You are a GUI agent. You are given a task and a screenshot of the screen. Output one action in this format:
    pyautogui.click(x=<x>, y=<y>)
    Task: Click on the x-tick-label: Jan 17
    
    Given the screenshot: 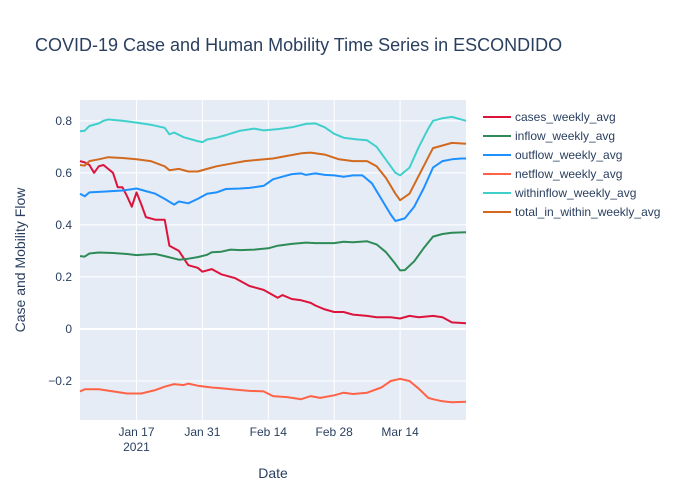 What is the action you would take?
    pyautogui.click(x=136, y=432)
    